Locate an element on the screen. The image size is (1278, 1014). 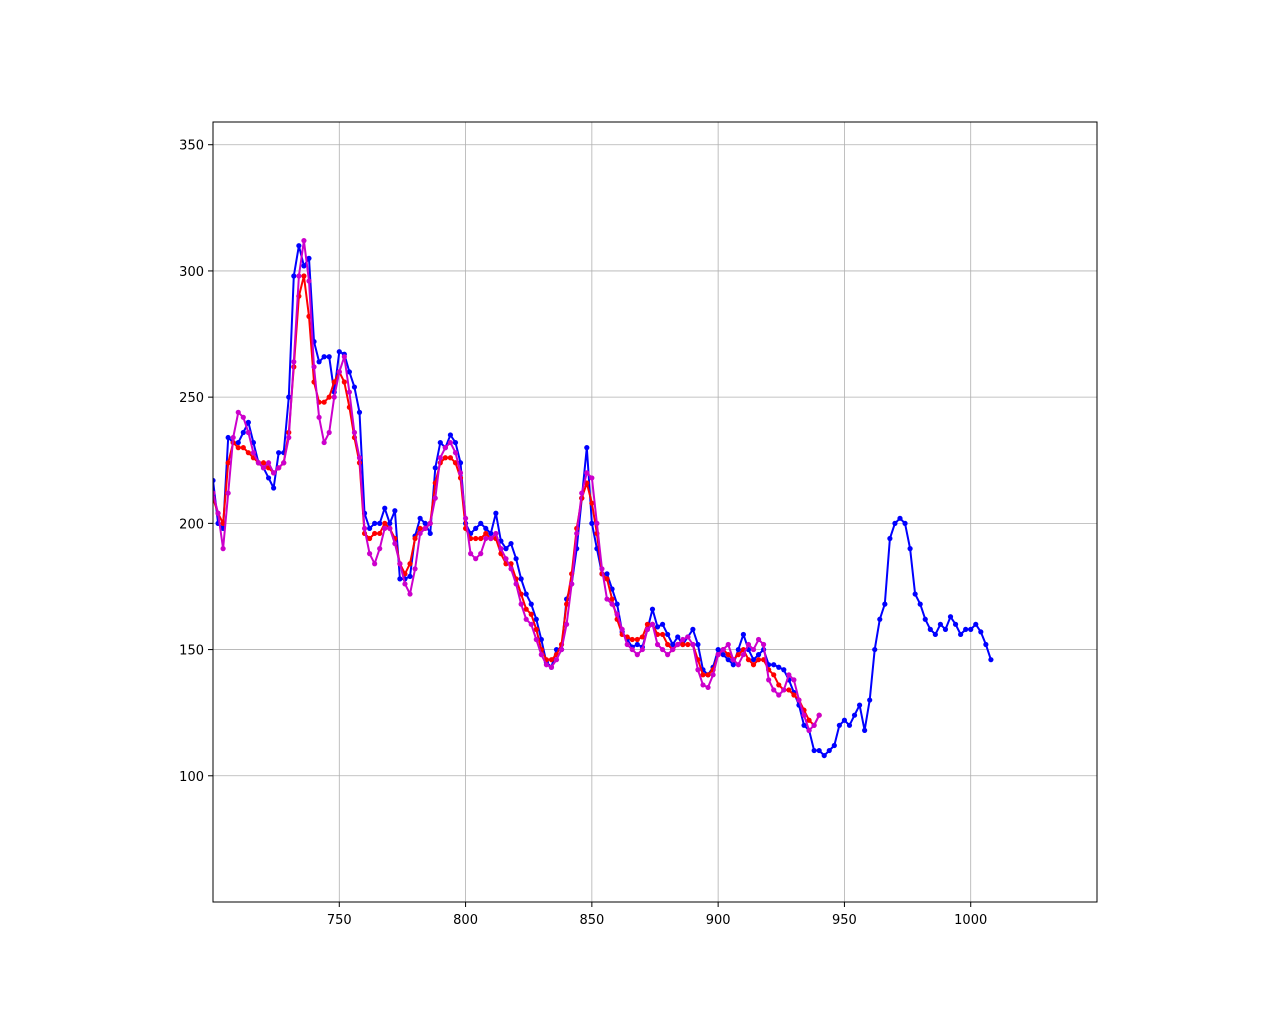
y-tick-label: 150 is located at coordinates (191, 651).